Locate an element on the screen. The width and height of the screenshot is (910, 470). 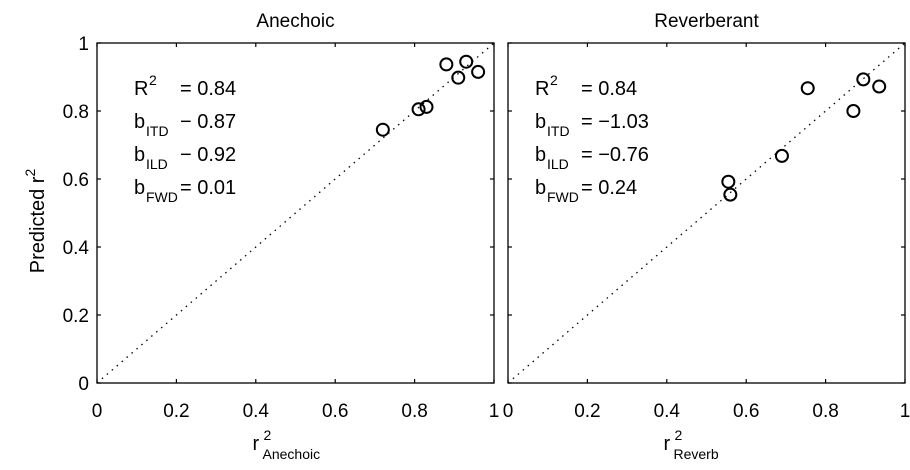
x-axis-label-sub: Anechoic is located at coordinates (292, 454).